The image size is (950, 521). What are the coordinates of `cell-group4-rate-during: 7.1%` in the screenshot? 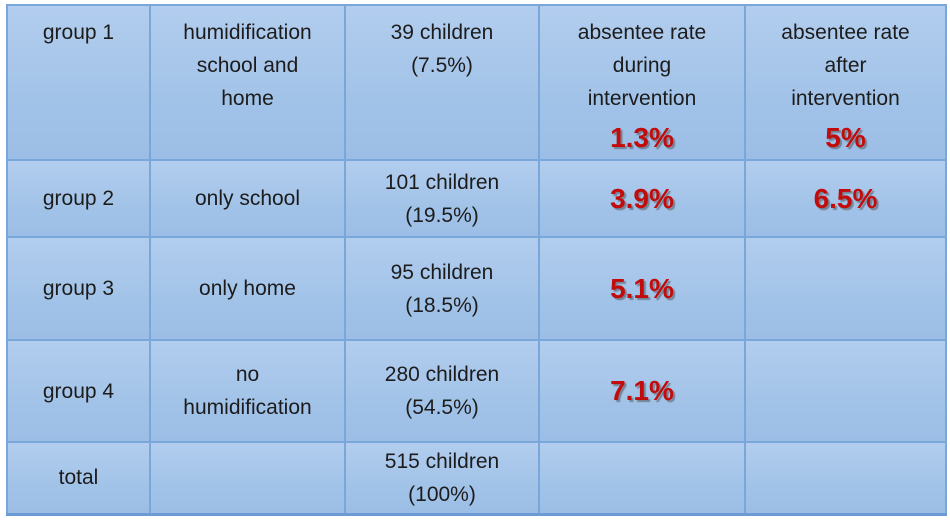 It's located at (642, 391).